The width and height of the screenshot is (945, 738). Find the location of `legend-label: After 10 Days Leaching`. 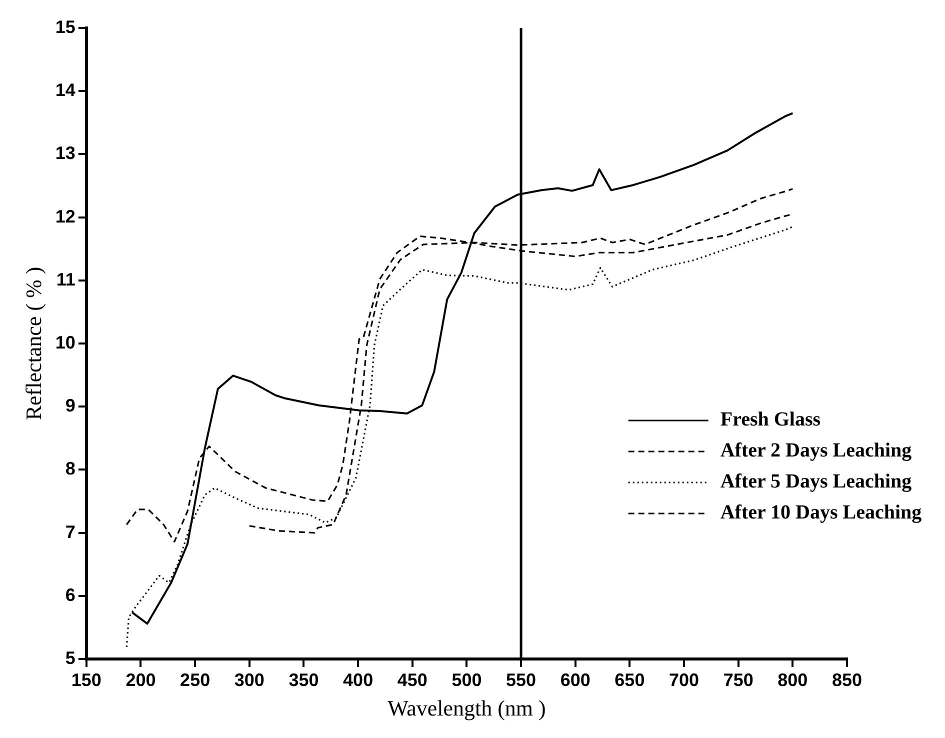

legend-label: After 10 Days Leaching is located at coordinates (821, 513).